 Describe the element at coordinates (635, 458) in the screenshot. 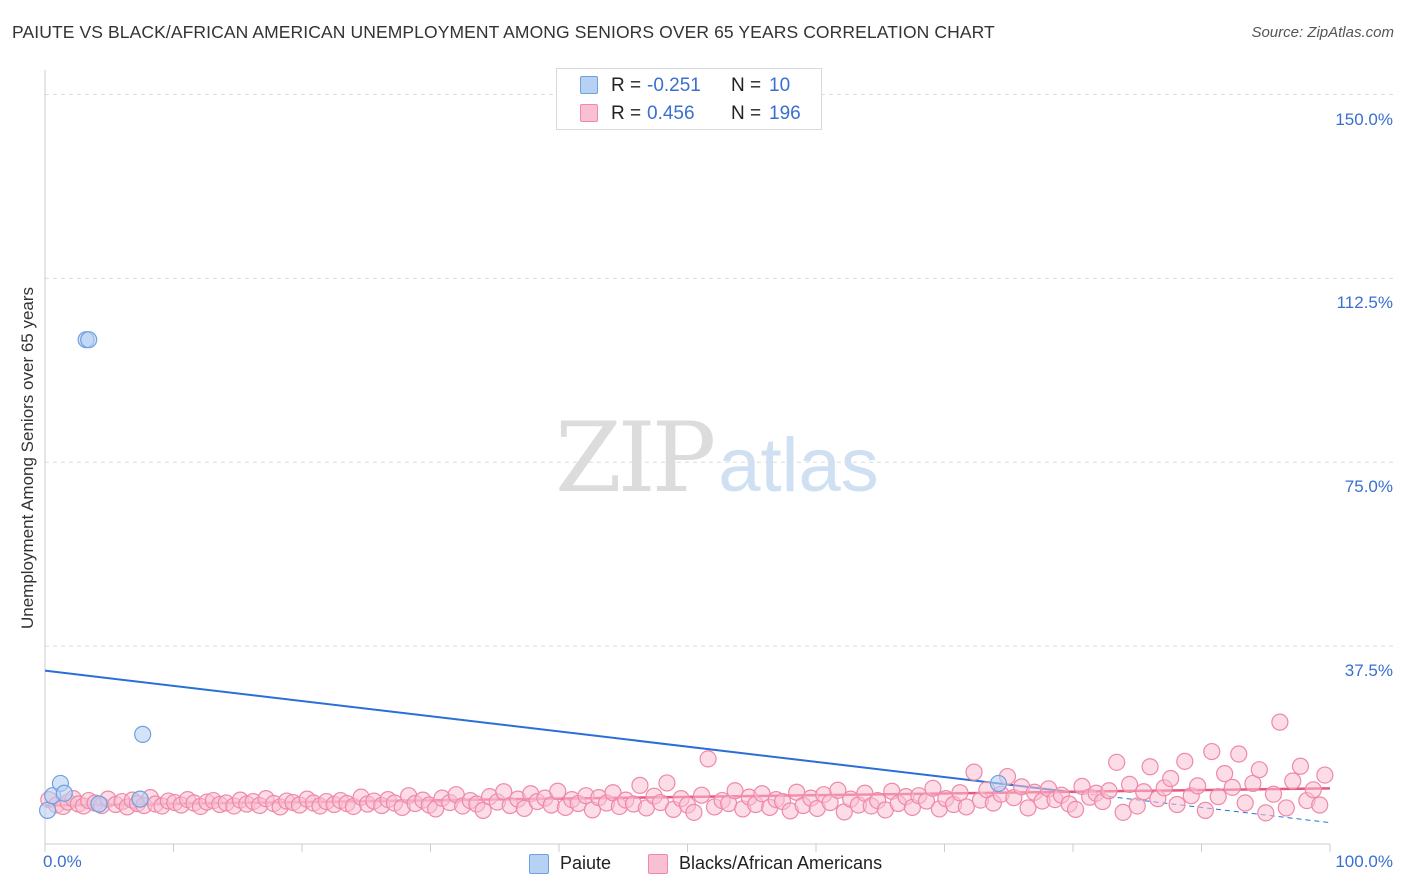

I see `watermark-zip: ZIP` at that location.